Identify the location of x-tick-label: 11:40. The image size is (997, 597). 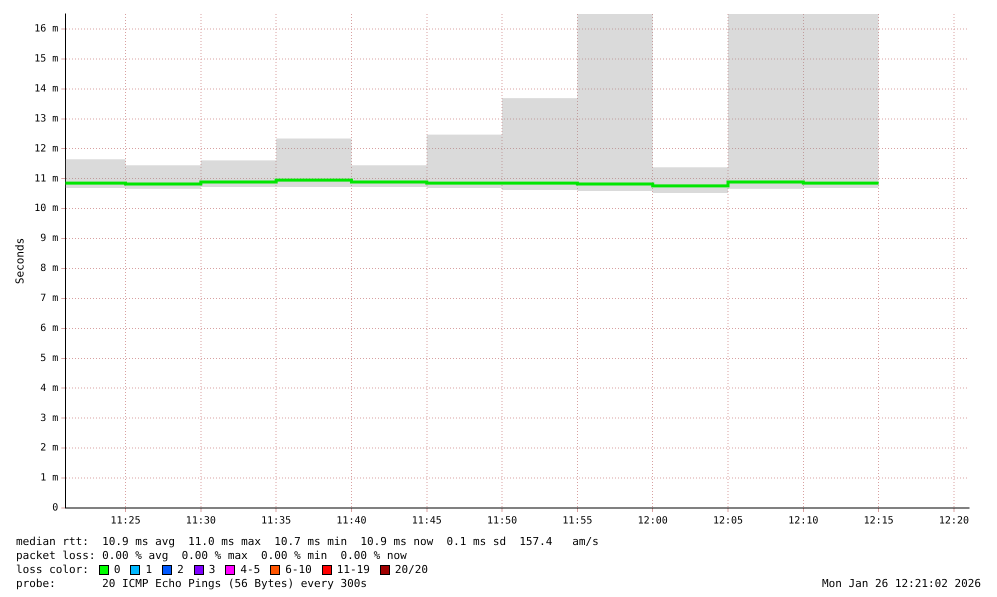
(351, 521).